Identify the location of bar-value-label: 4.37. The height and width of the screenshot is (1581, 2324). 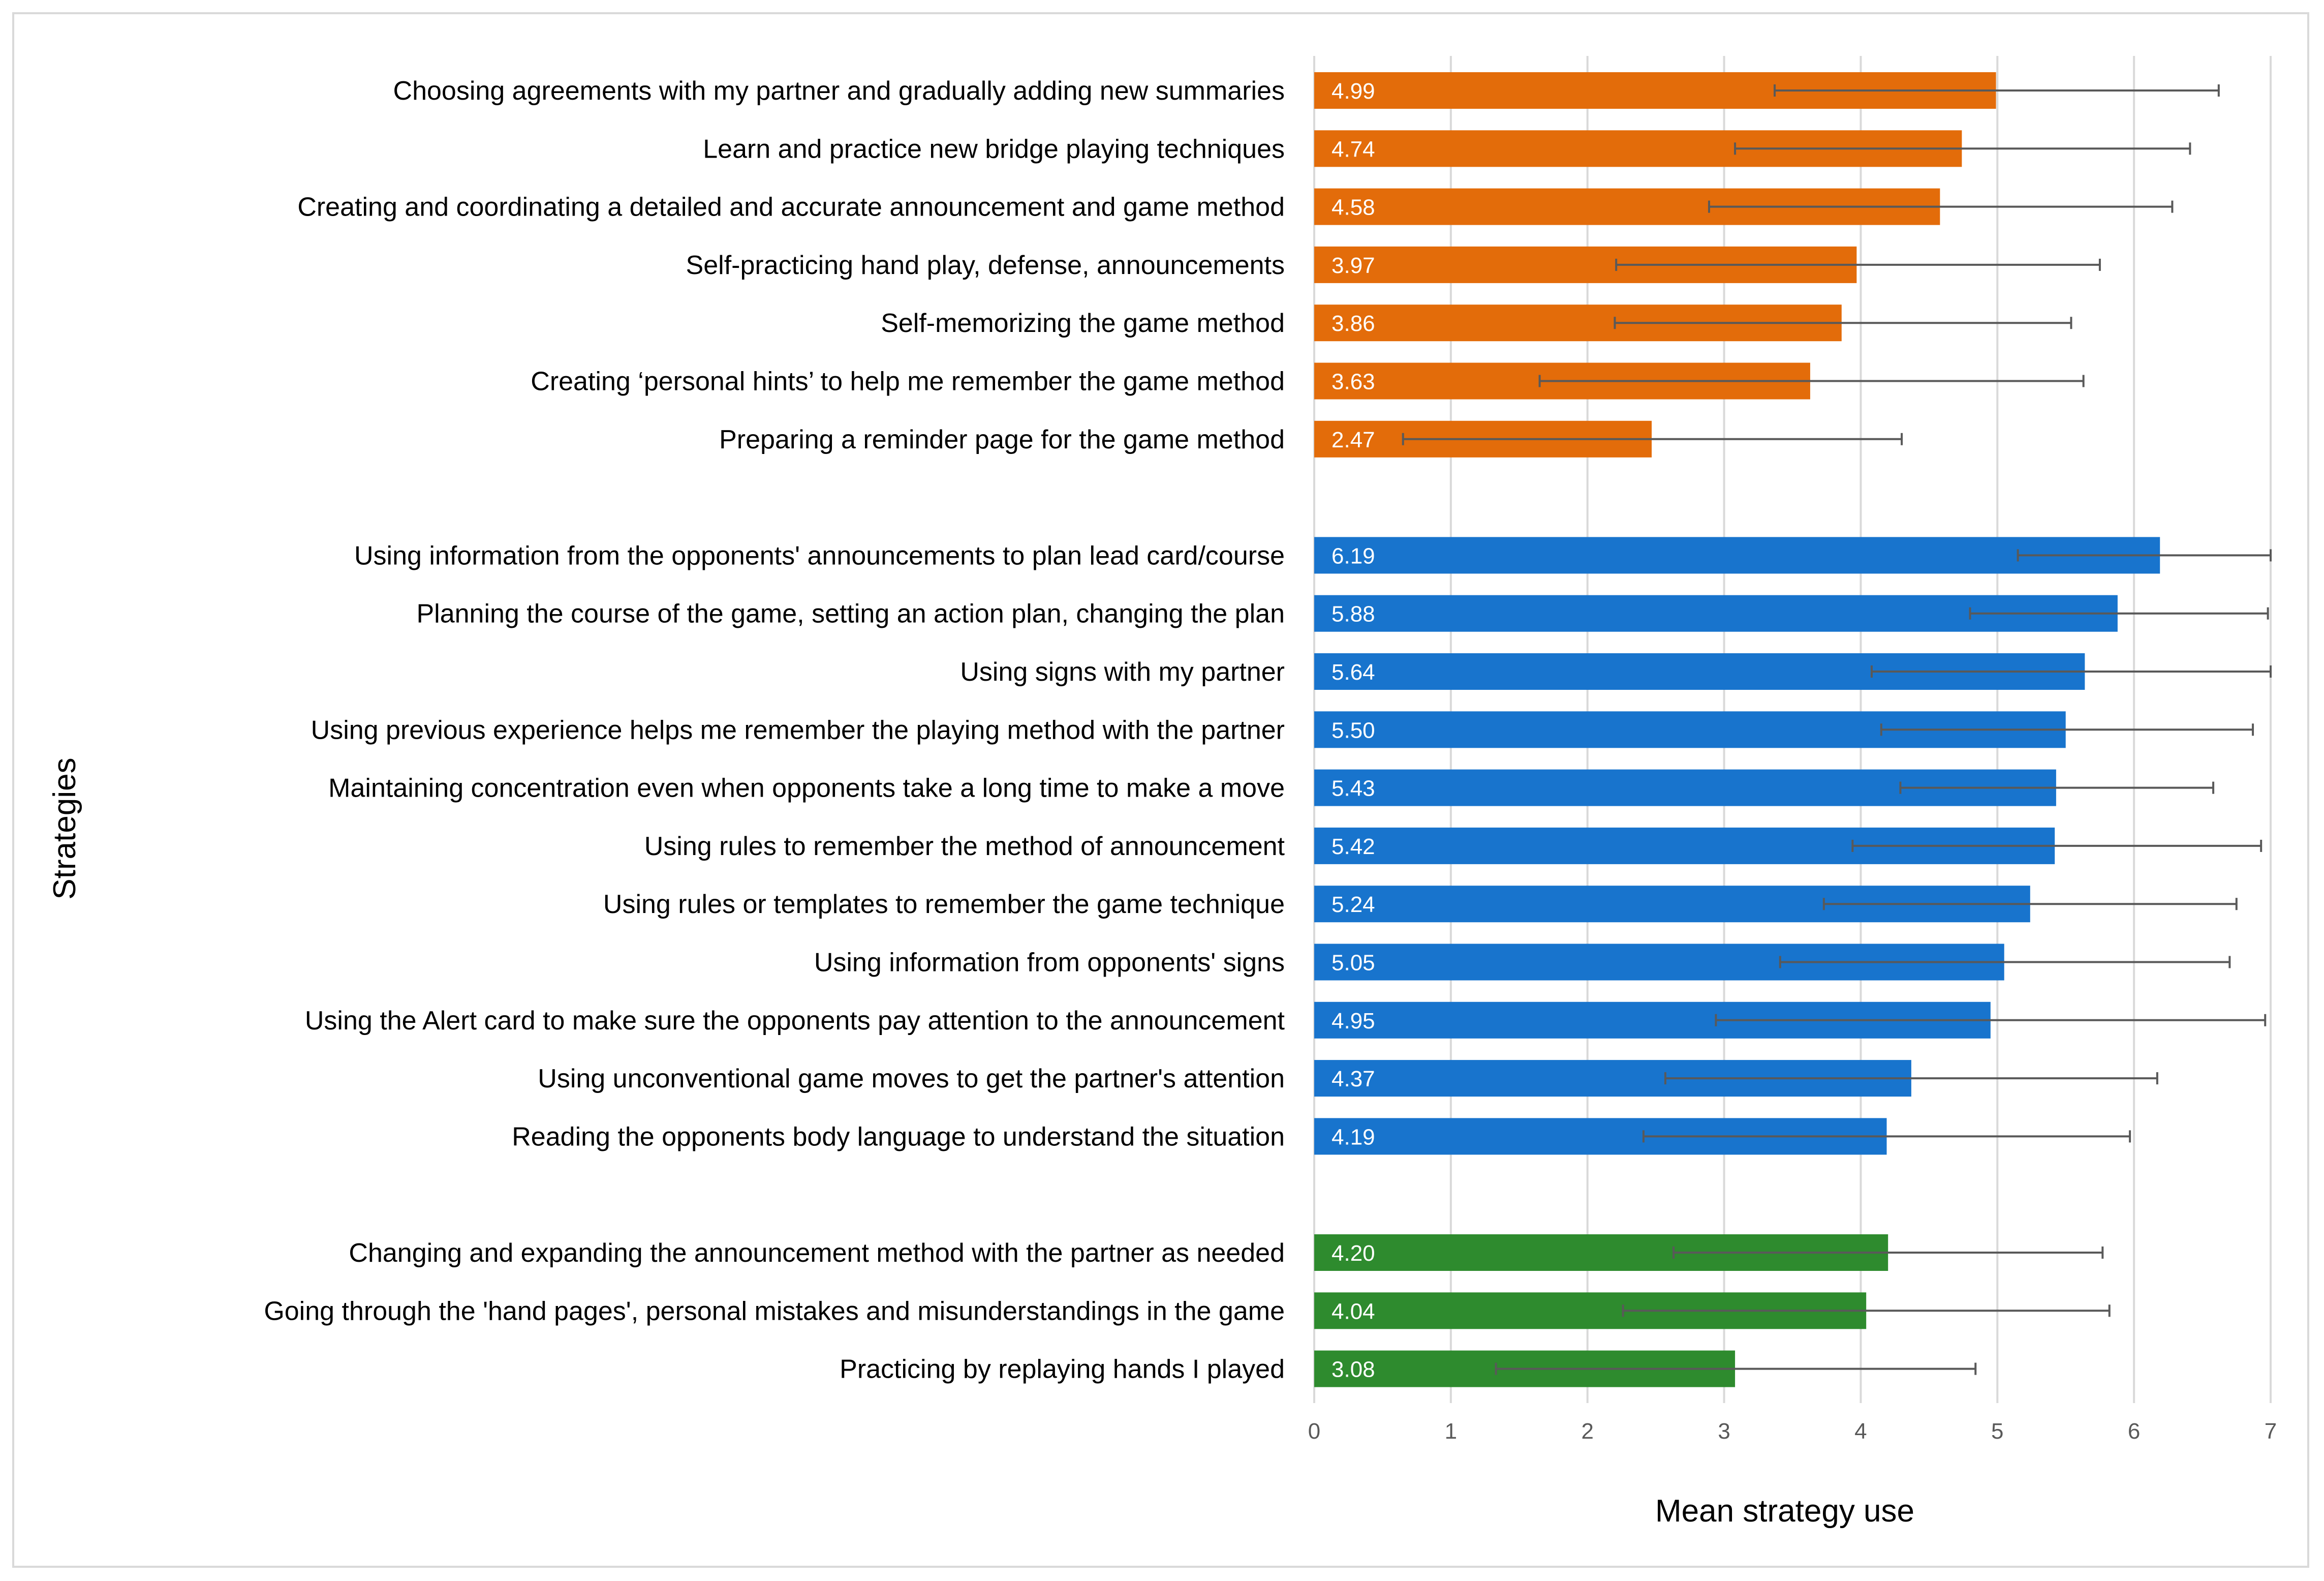
(1353, 1079).